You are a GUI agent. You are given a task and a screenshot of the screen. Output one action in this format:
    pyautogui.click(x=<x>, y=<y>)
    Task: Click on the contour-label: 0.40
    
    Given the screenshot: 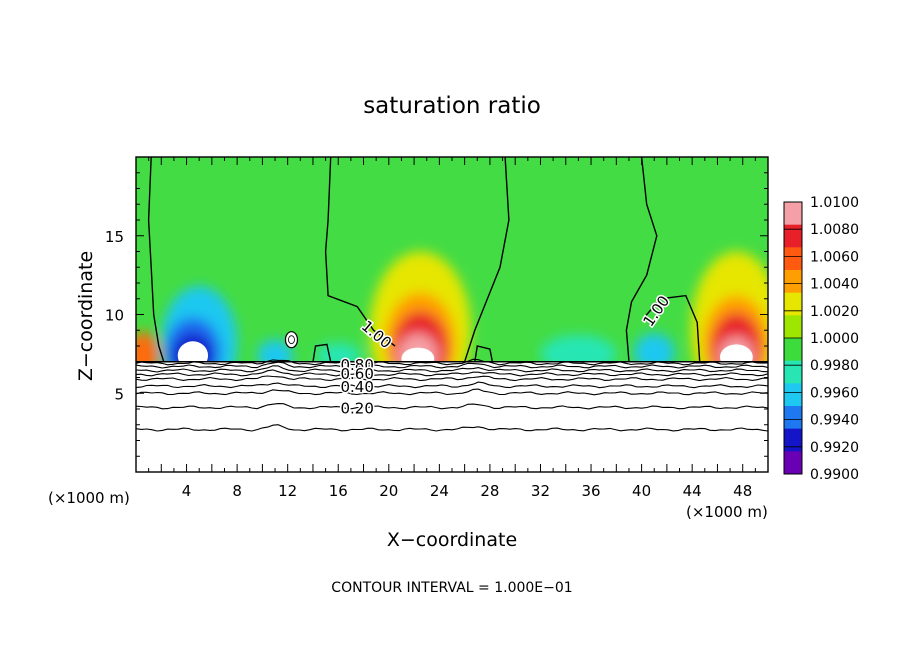 What is the action you would take?
    pyautogui.click(x=356, y=387)
    